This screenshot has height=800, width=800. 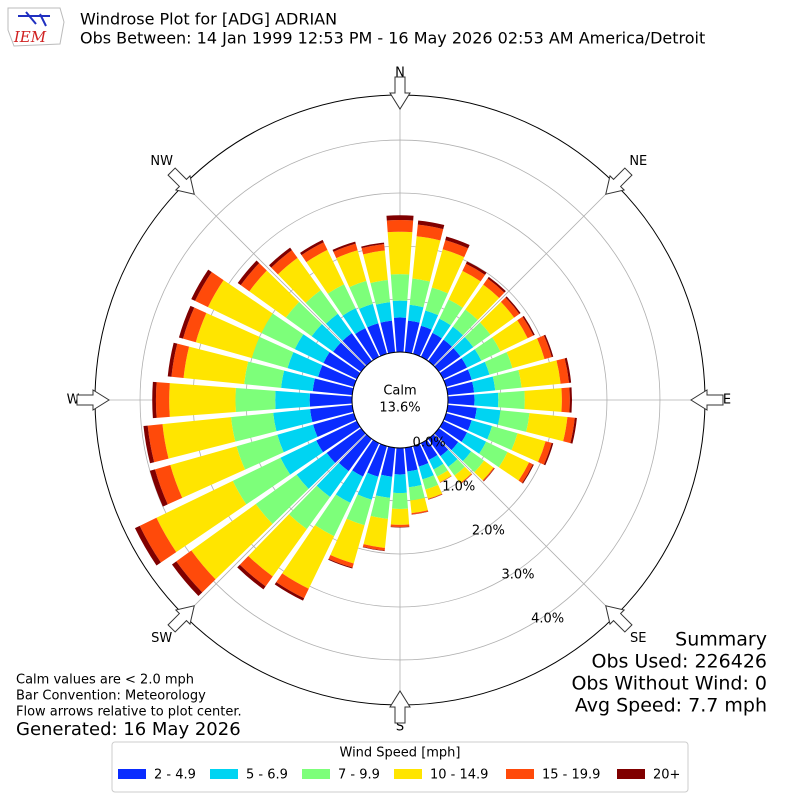 I want to click on note: Bar Convention: Meteorology, so click(x=111, y=696).